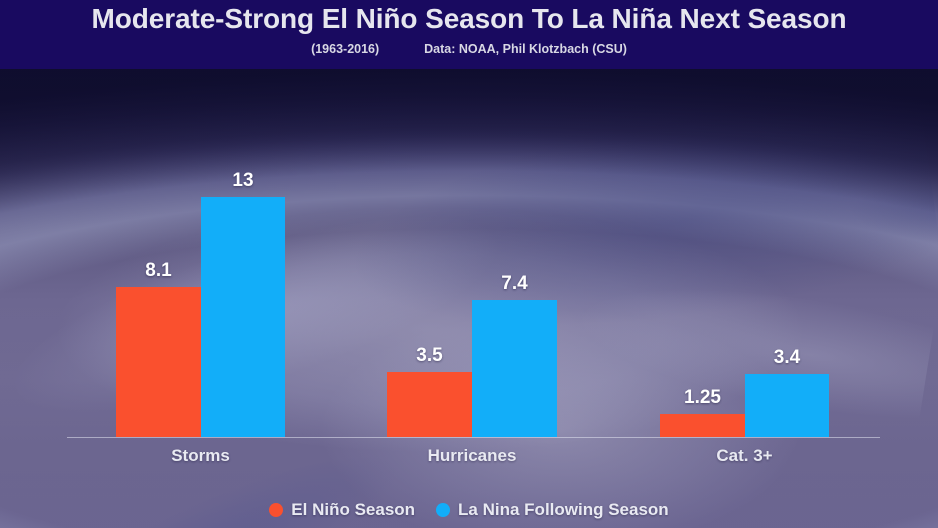 The image size is (938, 528). What do you see at coordinates (345, 49) in the screenshot?
I see `period-range: (1963-2016)` at bounding box center [345, 49].